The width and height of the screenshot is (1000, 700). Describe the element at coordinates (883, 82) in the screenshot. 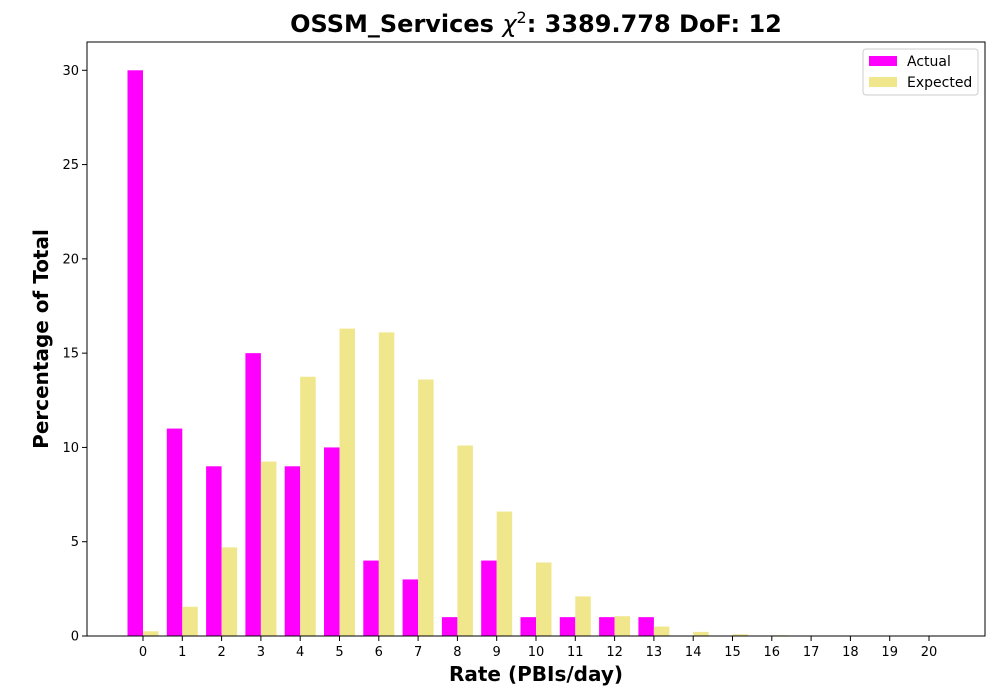

I see `legend-swatch-expected` at that location.